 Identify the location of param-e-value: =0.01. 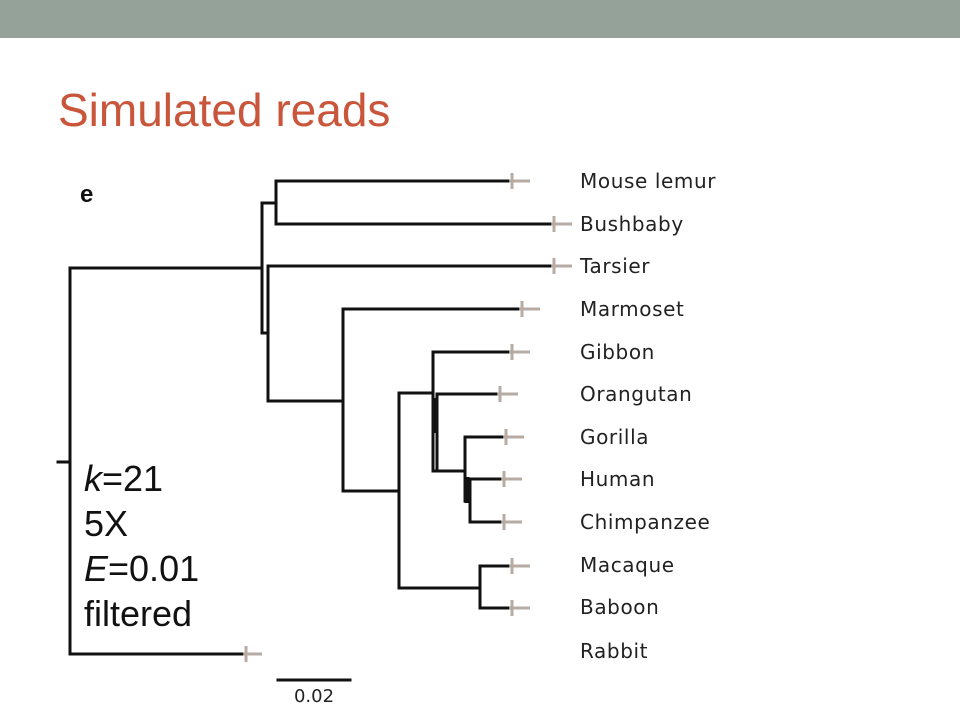
(154, 568).